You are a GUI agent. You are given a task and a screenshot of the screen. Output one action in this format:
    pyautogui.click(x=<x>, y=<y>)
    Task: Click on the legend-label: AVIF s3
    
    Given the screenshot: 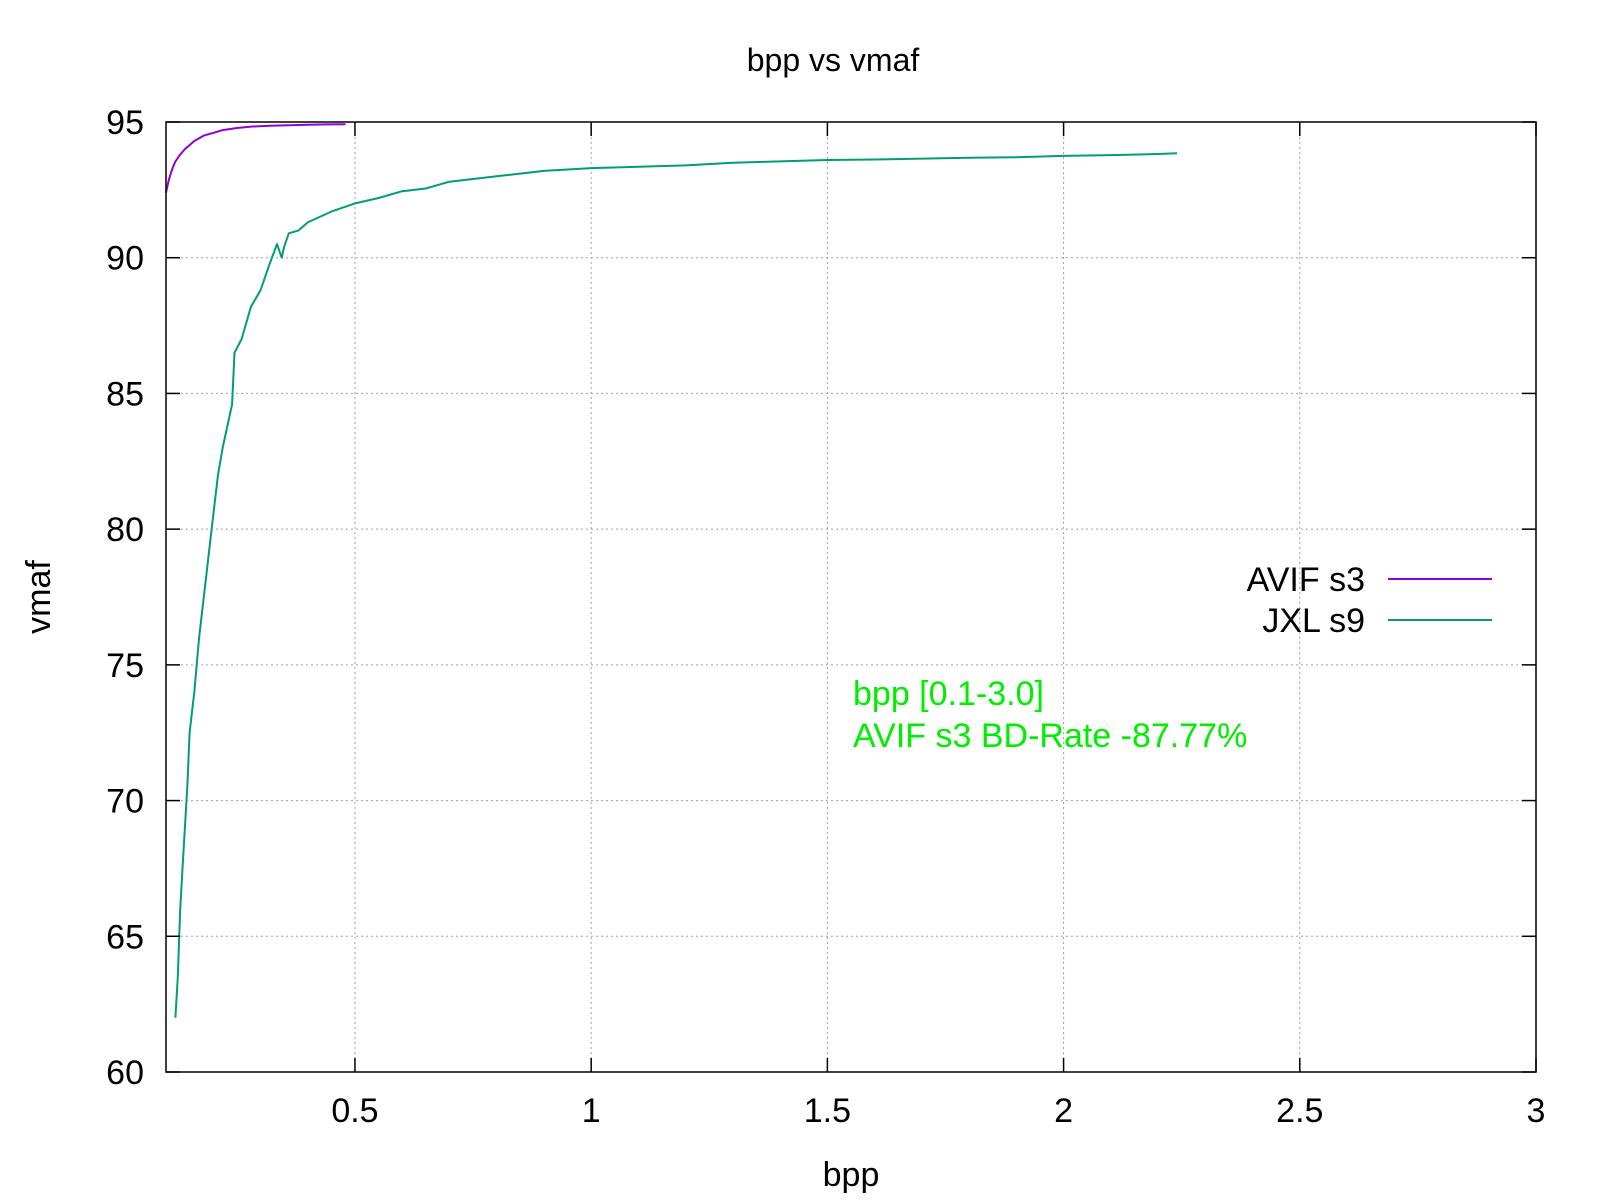 What is the action you would take?
    pyautogui.click(x=1306, y=580)
    